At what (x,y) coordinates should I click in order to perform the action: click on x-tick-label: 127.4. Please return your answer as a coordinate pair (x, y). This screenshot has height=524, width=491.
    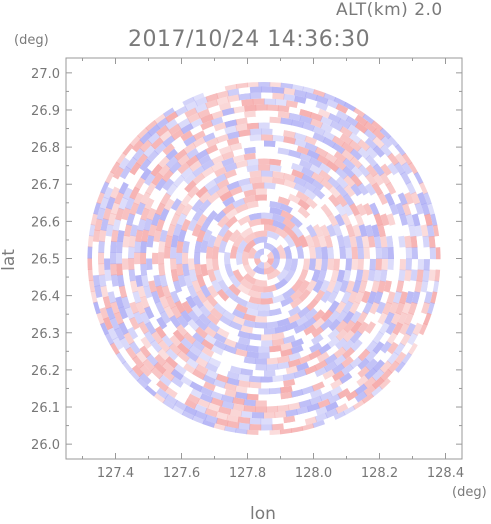
    Looking at the image, I should click on (115, 473).